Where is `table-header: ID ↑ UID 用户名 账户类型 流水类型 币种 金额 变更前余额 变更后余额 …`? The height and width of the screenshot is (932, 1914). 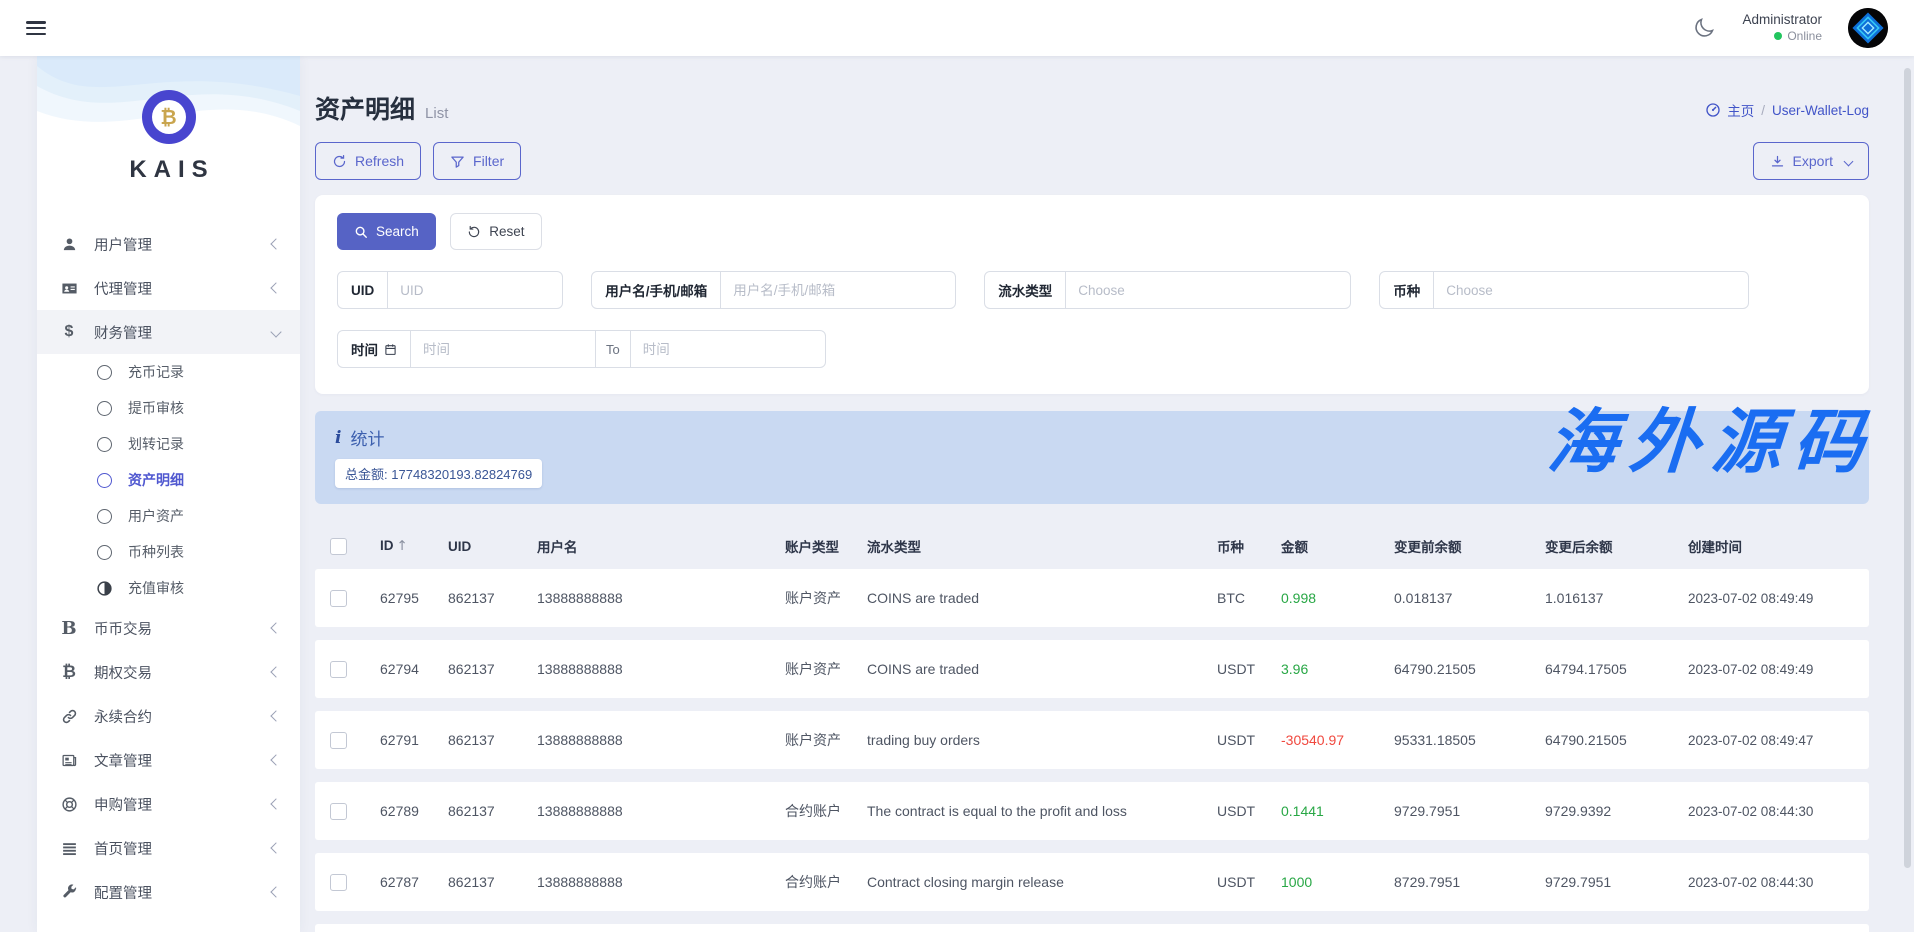 table-header: ID ↑ UID 用户名 账户类型 流水类型 币种 金额 变更前余额 变更后余额 … is located at coordinates (1092, 545).